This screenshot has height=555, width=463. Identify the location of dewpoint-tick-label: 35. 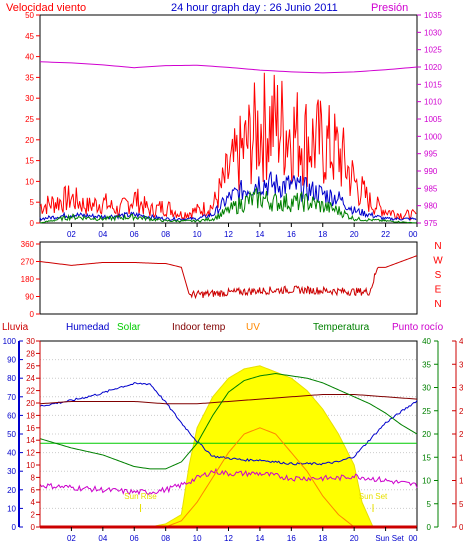
(461, 364).